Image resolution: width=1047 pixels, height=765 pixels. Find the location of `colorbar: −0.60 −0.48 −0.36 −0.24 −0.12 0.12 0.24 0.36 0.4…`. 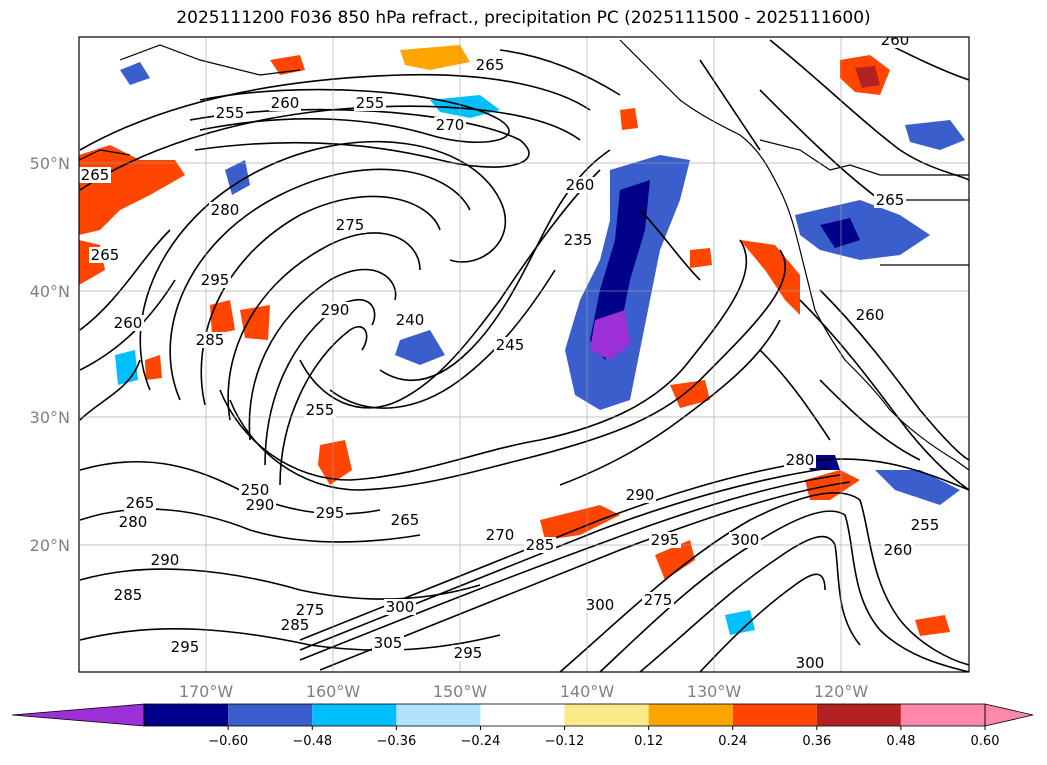

colorbar: −0.60 −0.48 −0.36 −0.24 −0.12 0.12 0.24 0.36 0.4… is located at coordinates (522, 726).